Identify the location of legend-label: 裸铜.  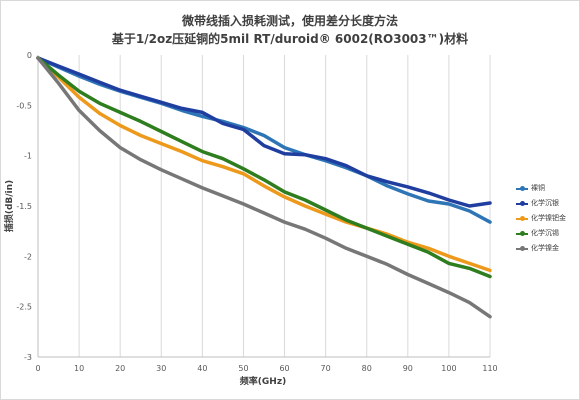
(538, 188).